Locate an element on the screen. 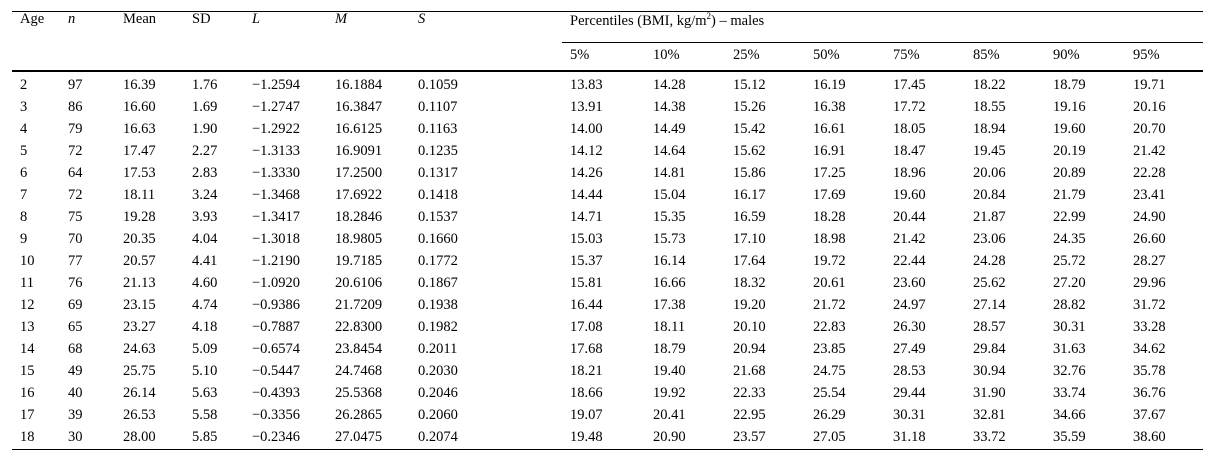  cell-p90: 35.59 is located at coordinates (1069, 436).